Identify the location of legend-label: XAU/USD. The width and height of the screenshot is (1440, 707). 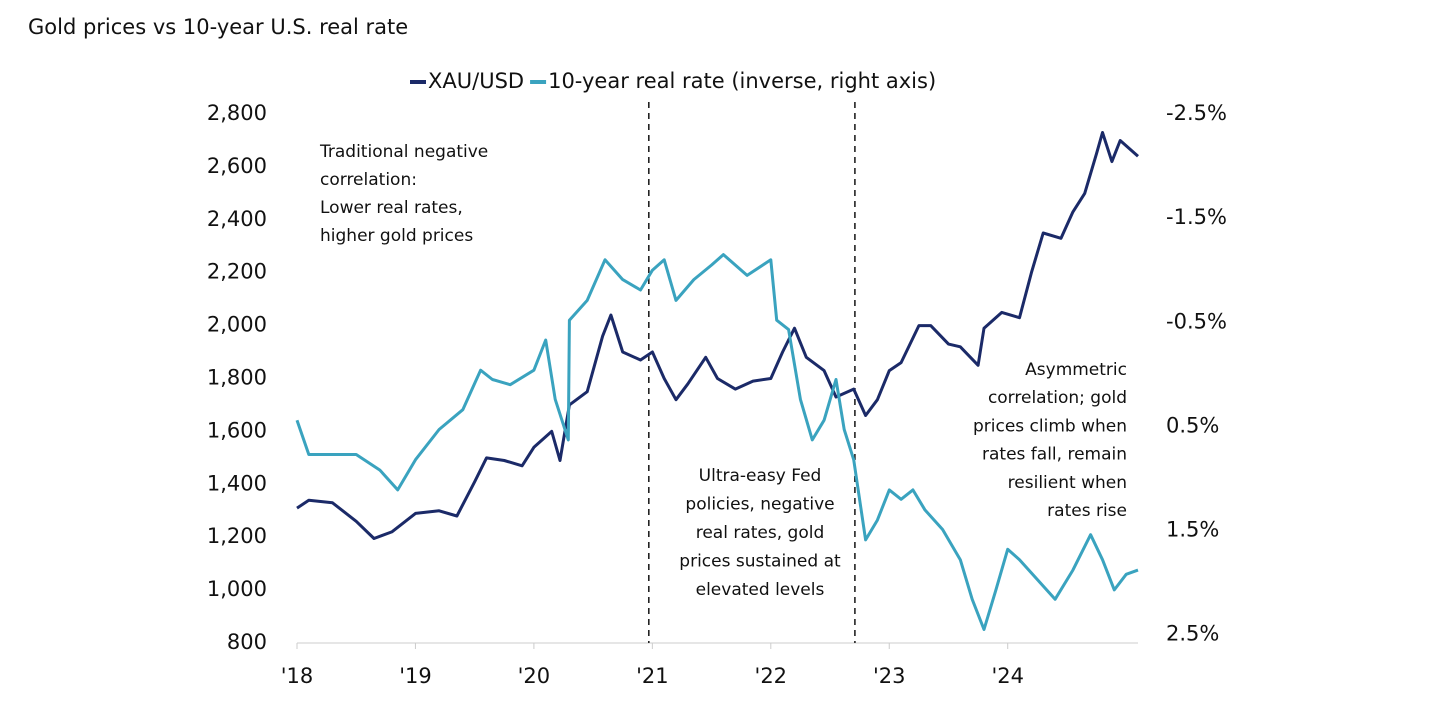
(476, 81).